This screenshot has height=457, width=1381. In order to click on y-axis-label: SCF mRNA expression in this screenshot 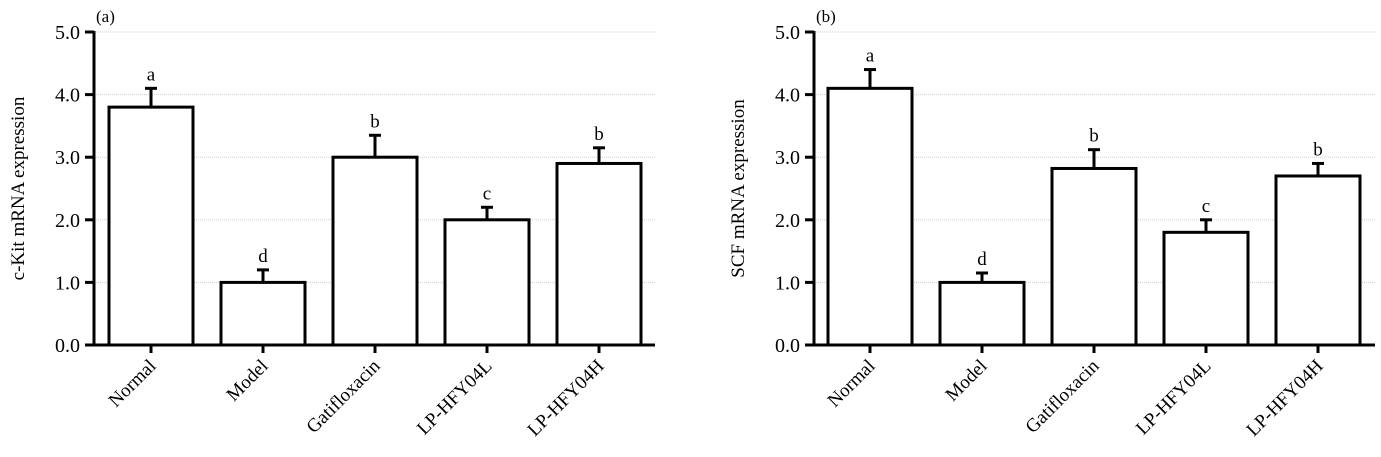, I will do `click(738, 188)`.